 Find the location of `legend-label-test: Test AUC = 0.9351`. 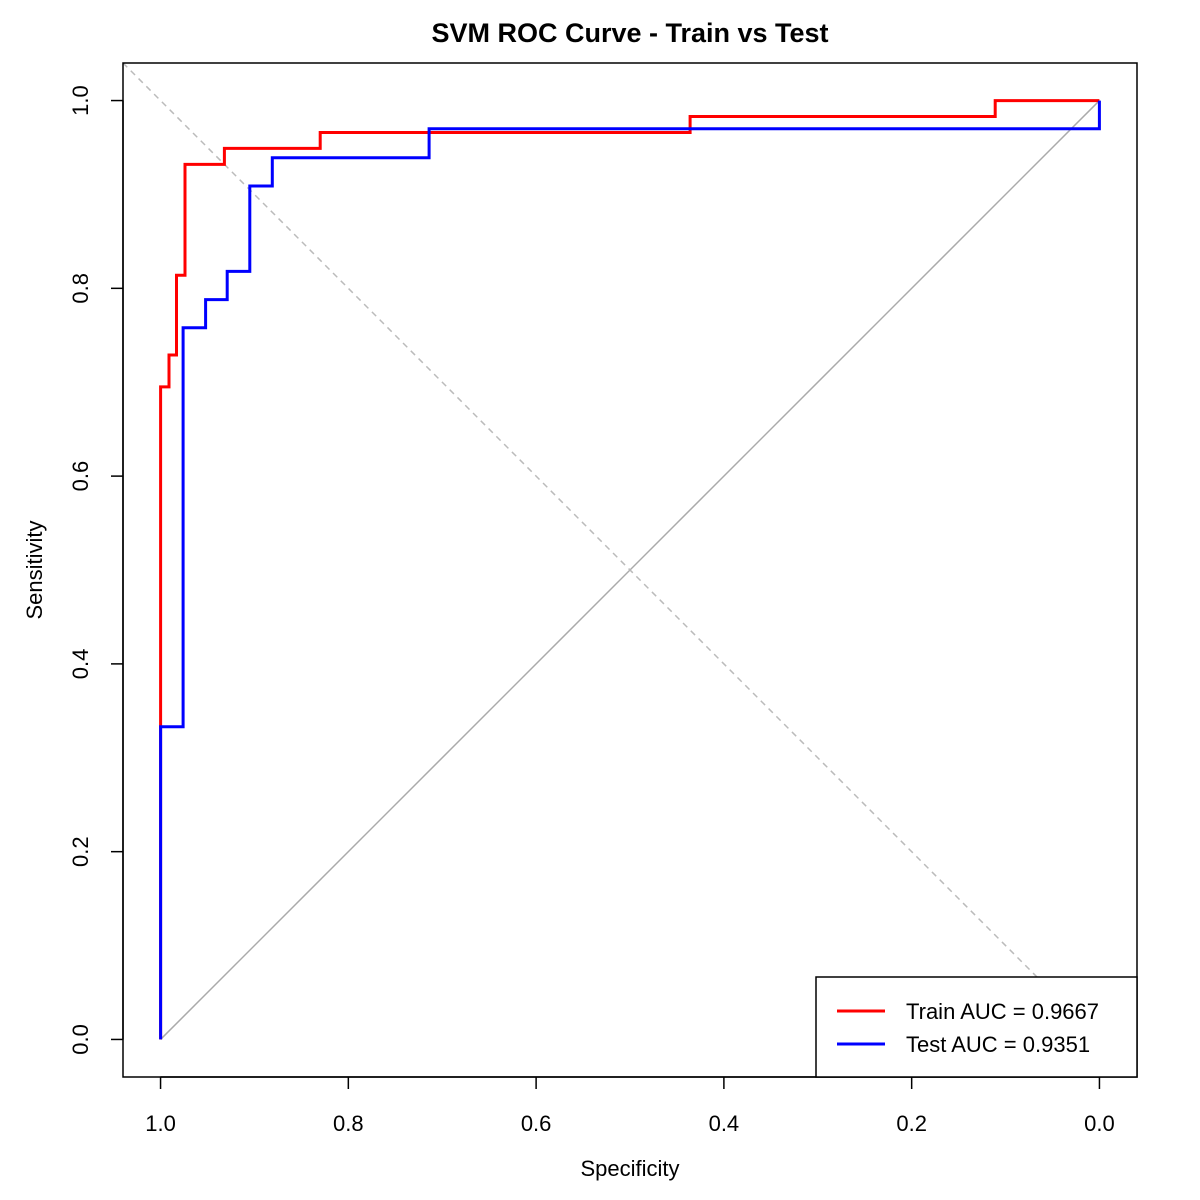

legend-label-test: Test AUC = 0.9351 is located at coordinates (998, 1044).